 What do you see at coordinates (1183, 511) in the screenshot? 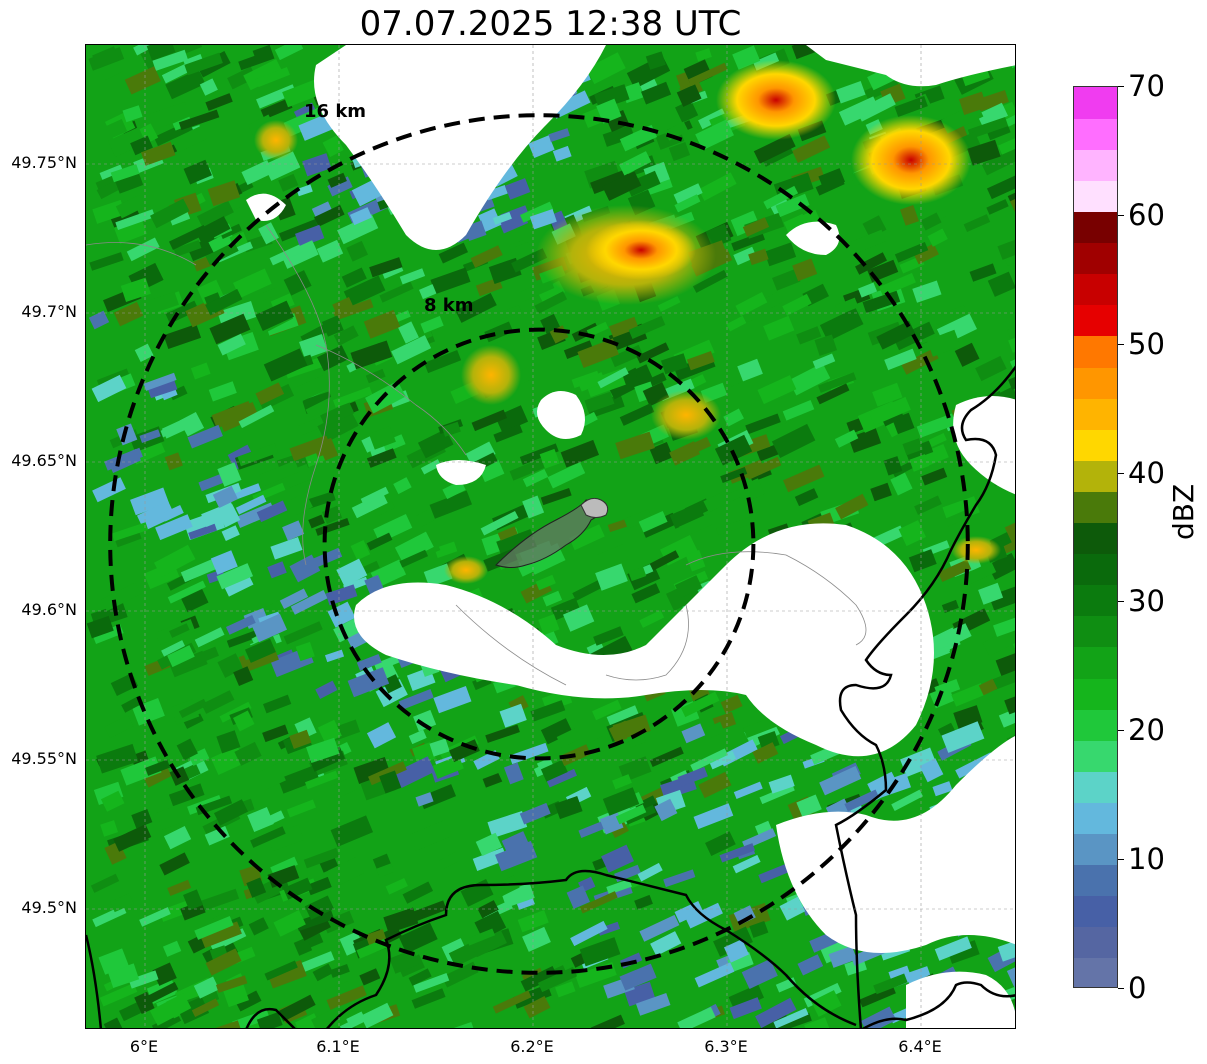
I see `colorbar-label: dBZ` at bounding box center [1183, 511].